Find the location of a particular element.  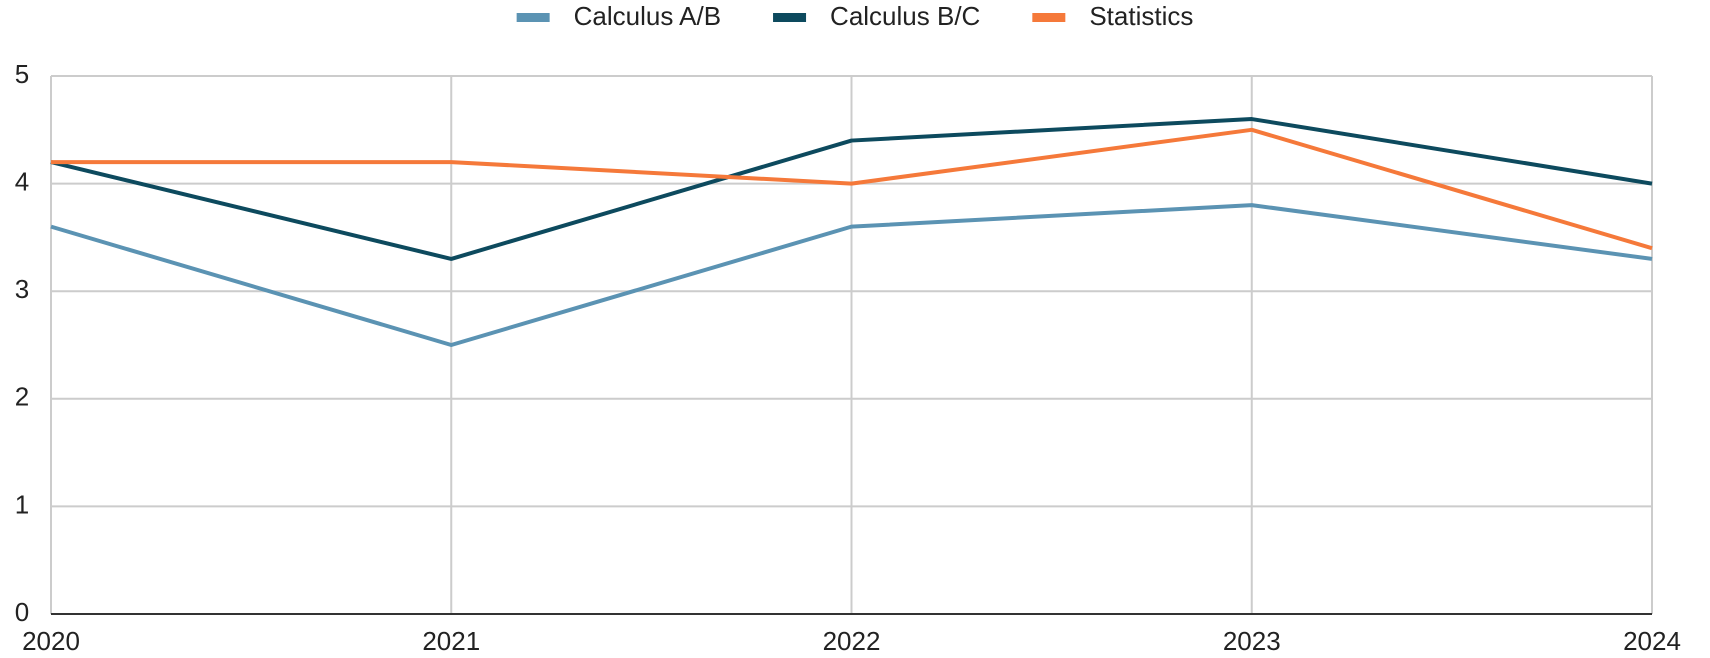

y-tick-label: 3 is located at coordinates (22, 289).